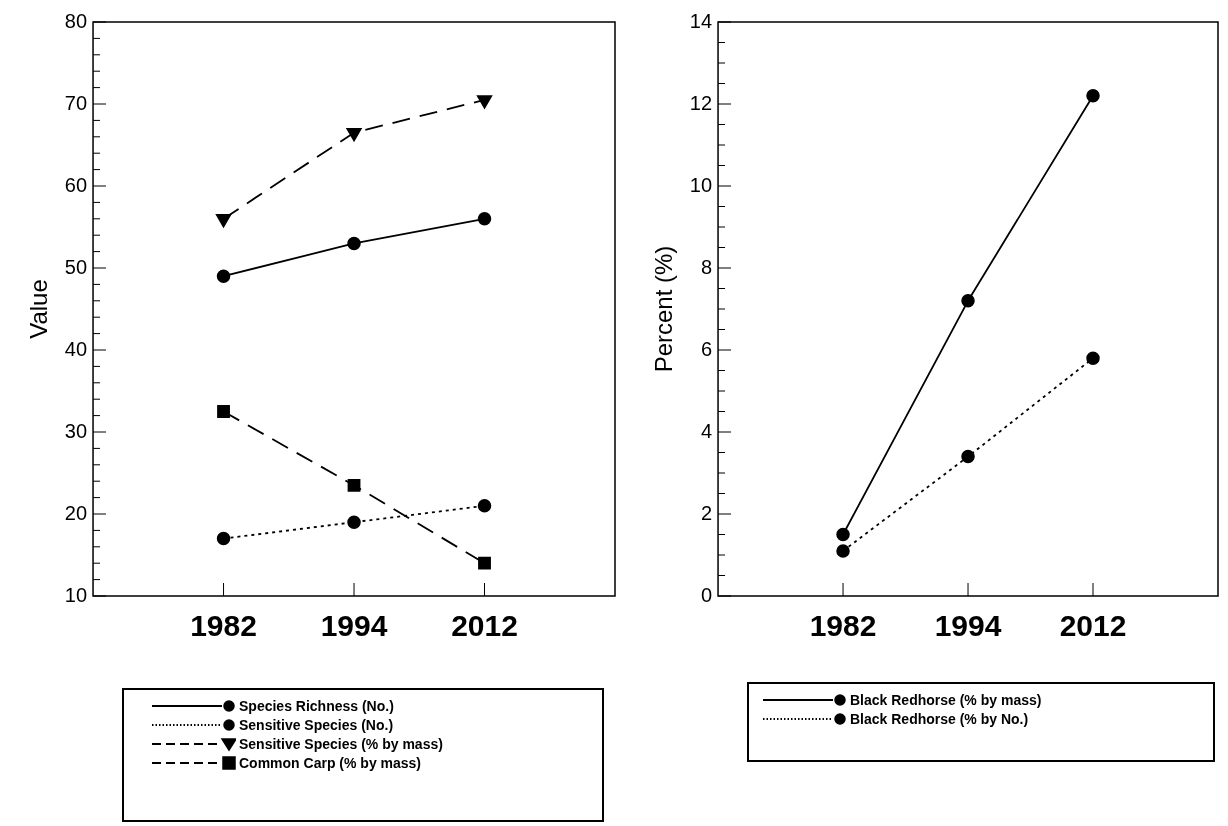 Image resolution: width=1228 pixels, height=826 pixels. I want to click on y-tick-label: 50, so click(76, 266).